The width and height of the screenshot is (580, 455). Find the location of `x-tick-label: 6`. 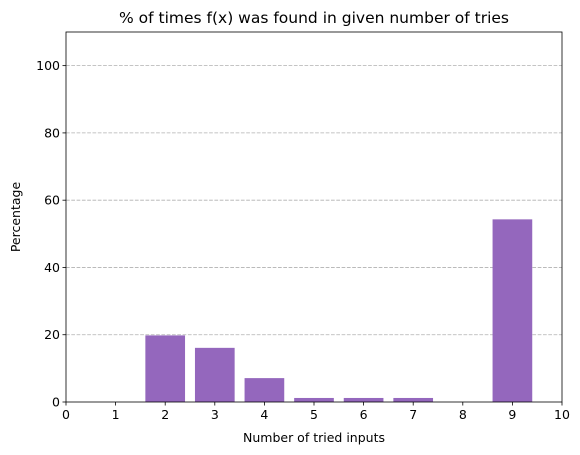

x-tick-label: 6 is located at coordinates (364, 414).